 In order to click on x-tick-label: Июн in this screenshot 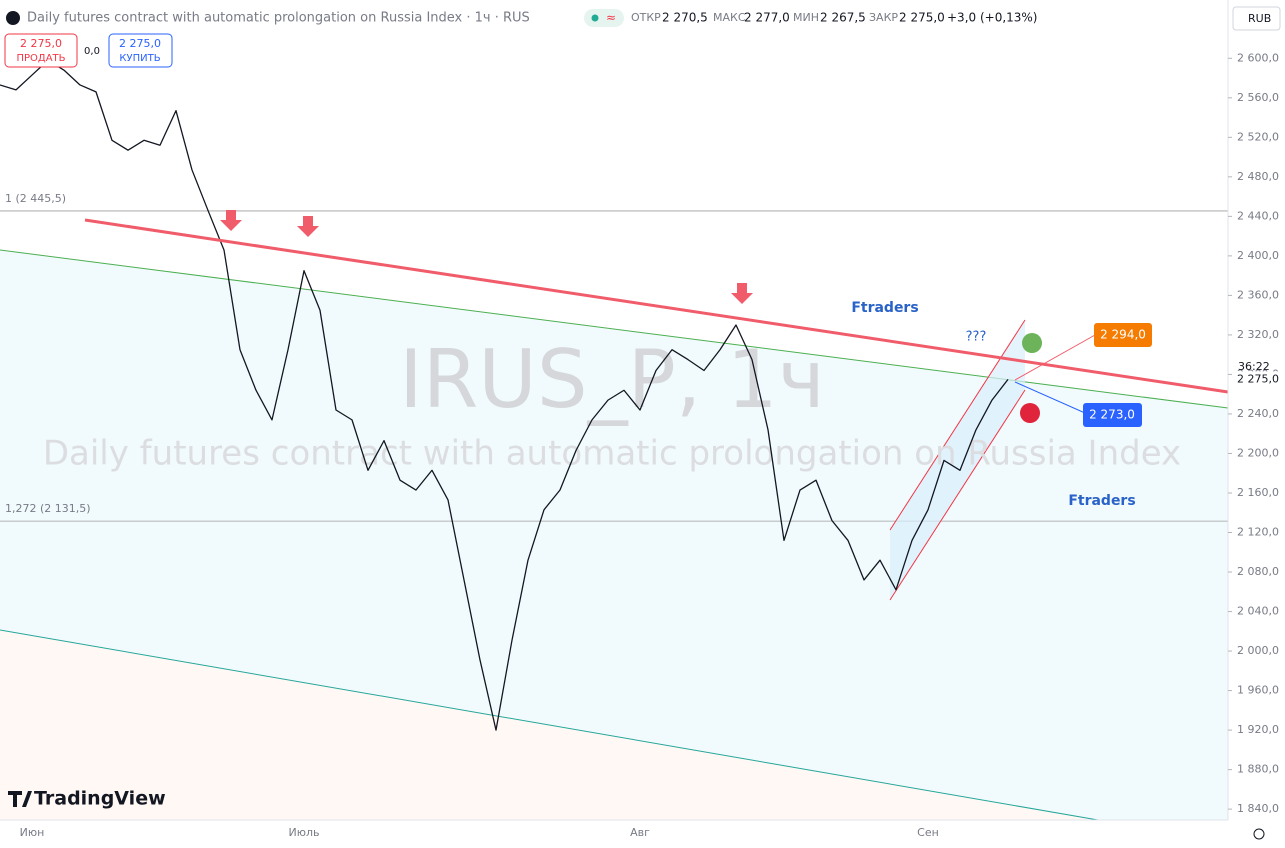, I will do `click(32, 832)`.